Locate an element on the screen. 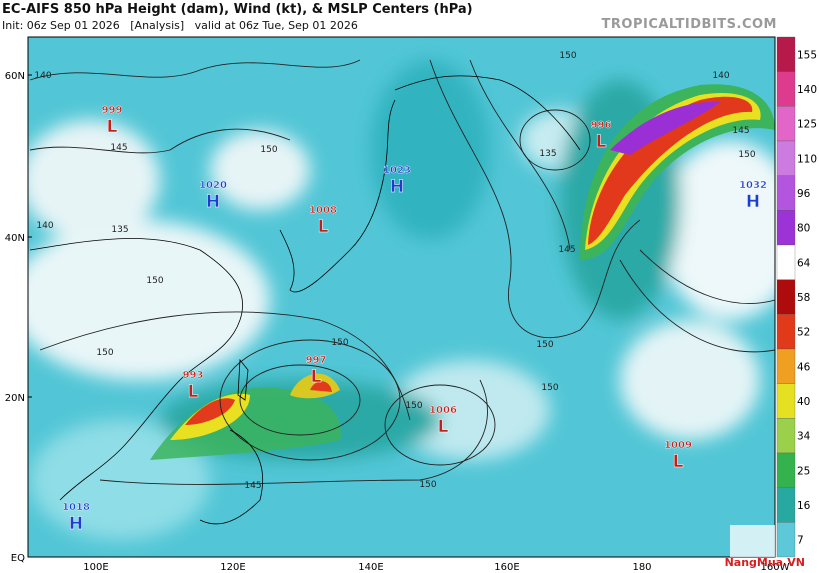  lon-label: 180 is located at coordinates (641, 567).